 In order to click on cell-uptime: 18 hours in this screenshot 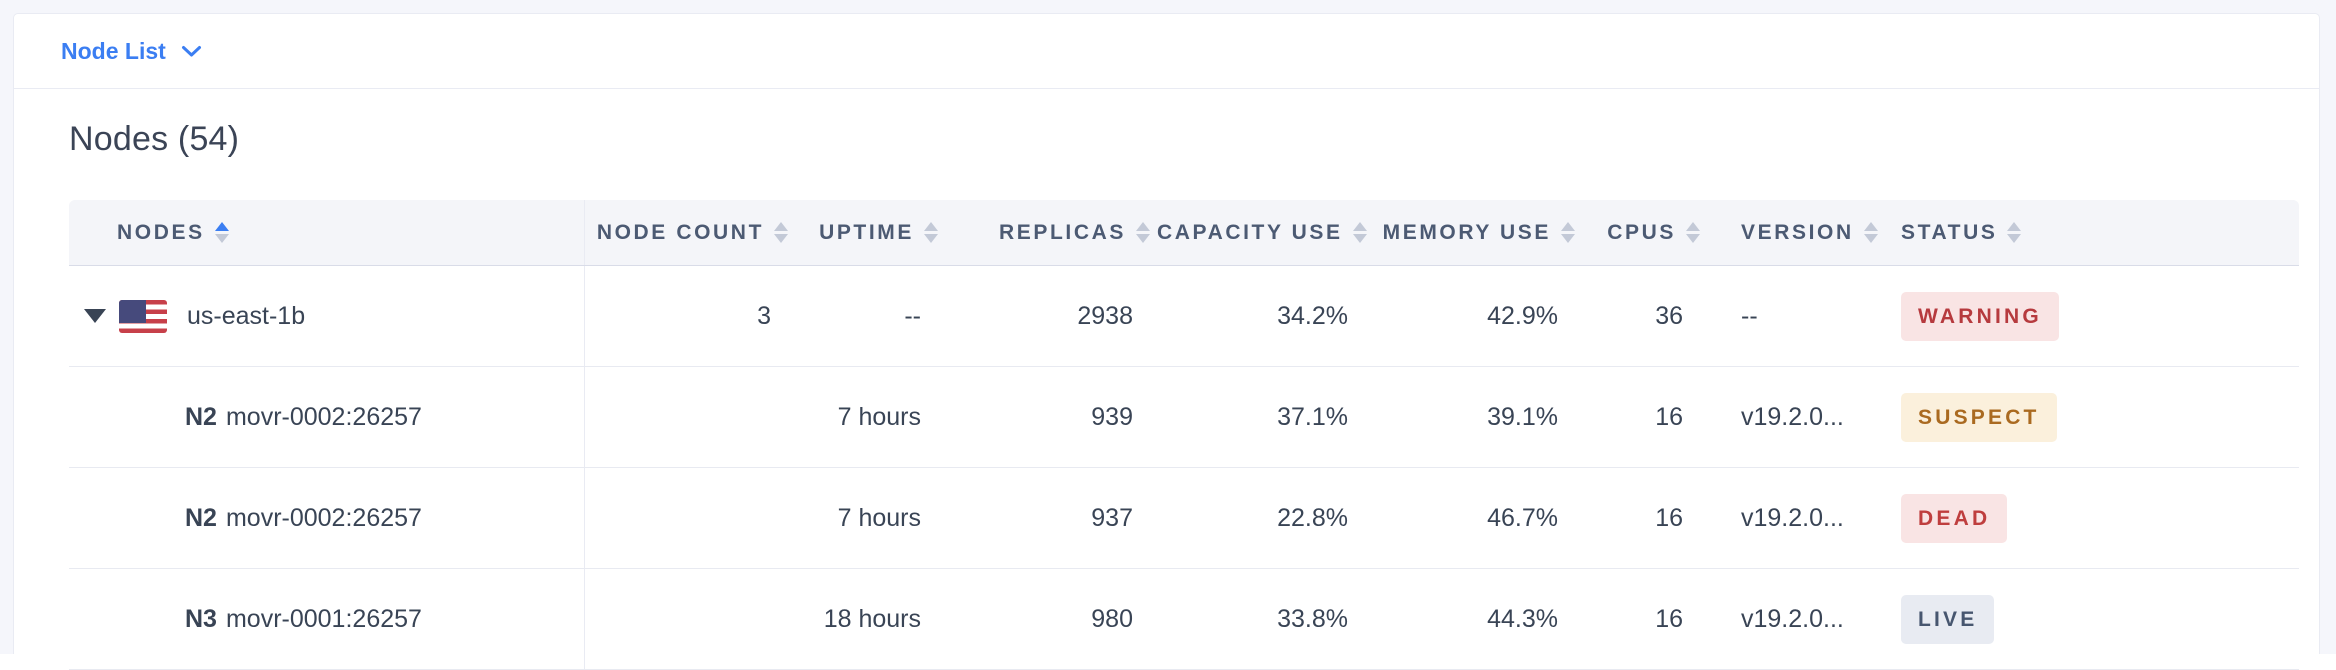, I will do `click(869, 619)`.